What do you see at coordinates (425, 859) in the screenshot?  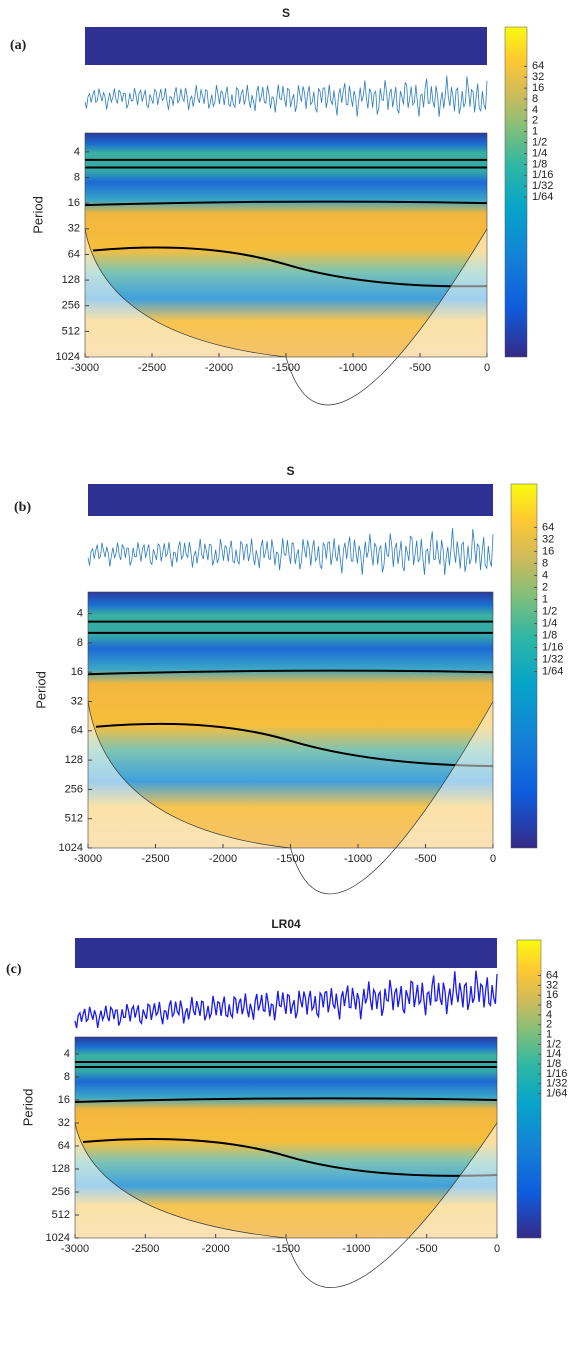 I see `x-tick-label: -500` at bounding box center [425, 859].